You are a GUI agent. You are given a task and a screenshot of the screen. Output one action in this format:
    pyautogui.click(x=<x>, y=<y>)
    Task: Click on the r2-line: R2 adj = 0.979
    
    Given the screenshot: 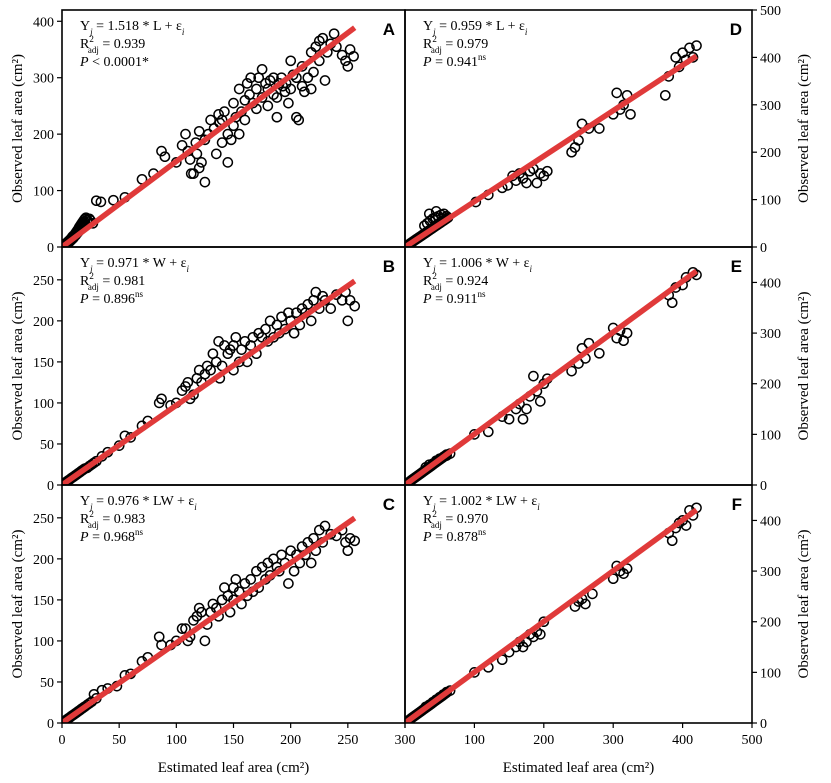 What is the action you would take?
    pyautogui.click(x=455, y=44)
    